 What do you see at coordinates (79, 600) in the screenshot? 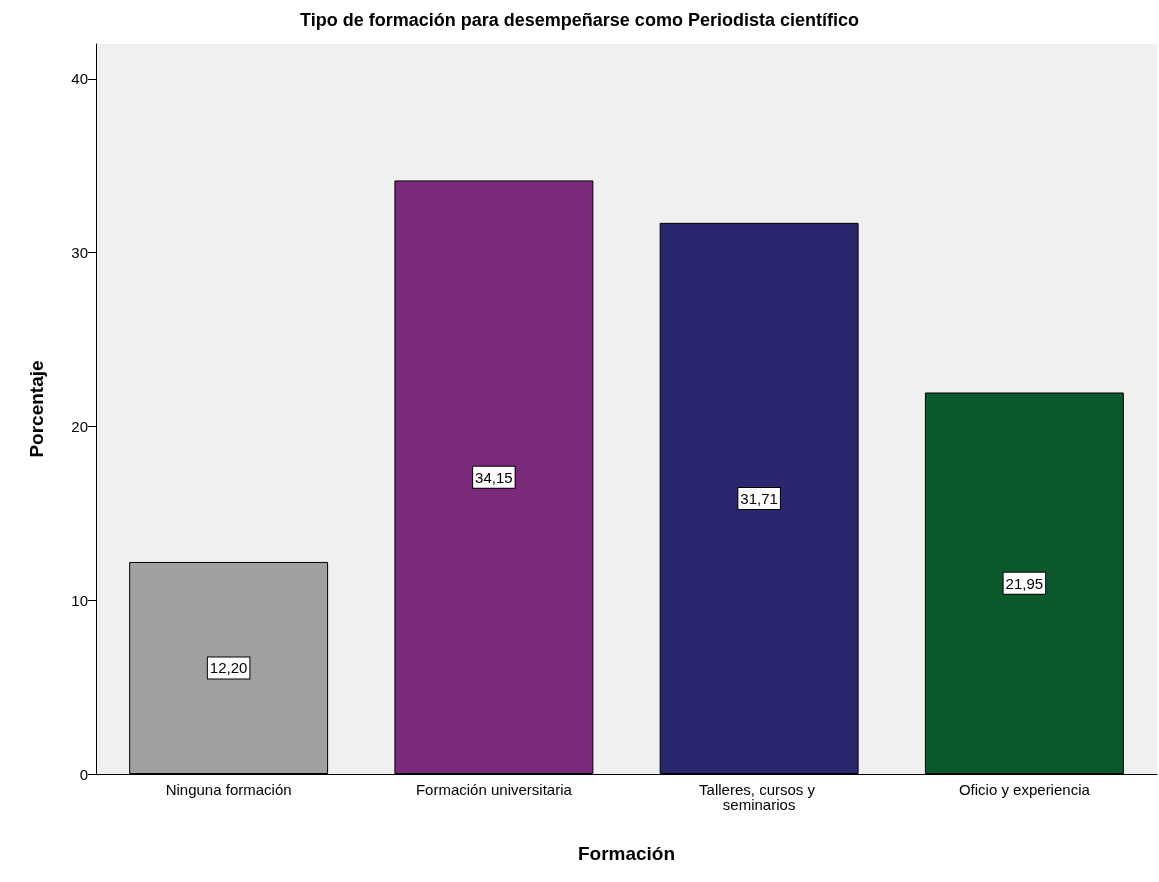
I see `y-tick-label: 10` at bounding box center [79, 600].